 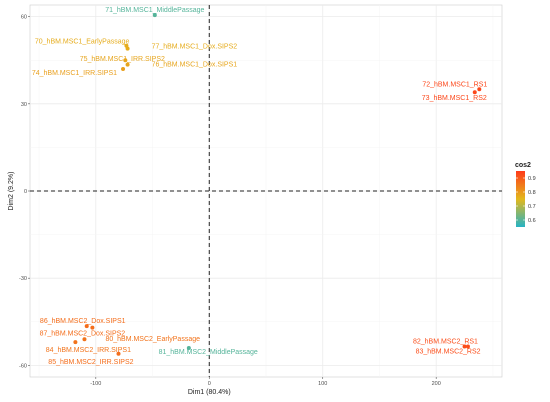 What do you see at coordinates (82, 42) in the screenshot?
I see `point-label: 70_hBM.MSC1_EarlyPassage` at bounding box center [82, 42].